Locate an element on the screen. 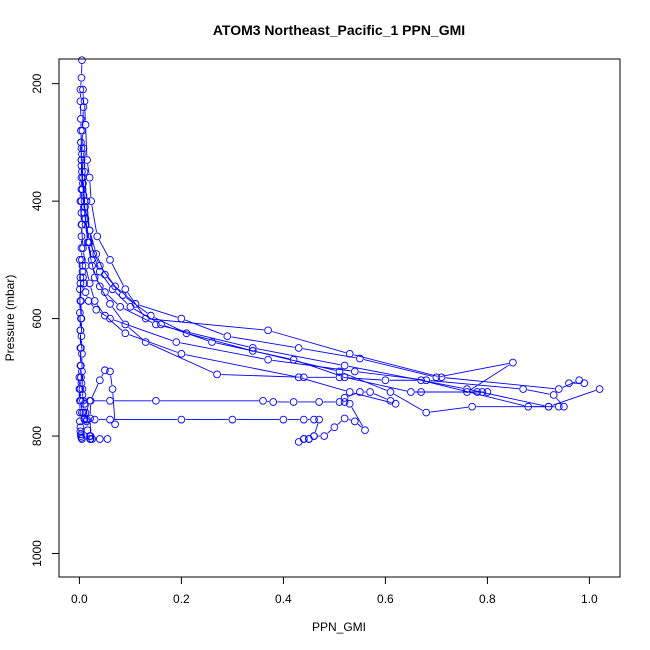  y-tick-label: 1000 is located at coordinates (37, 553).